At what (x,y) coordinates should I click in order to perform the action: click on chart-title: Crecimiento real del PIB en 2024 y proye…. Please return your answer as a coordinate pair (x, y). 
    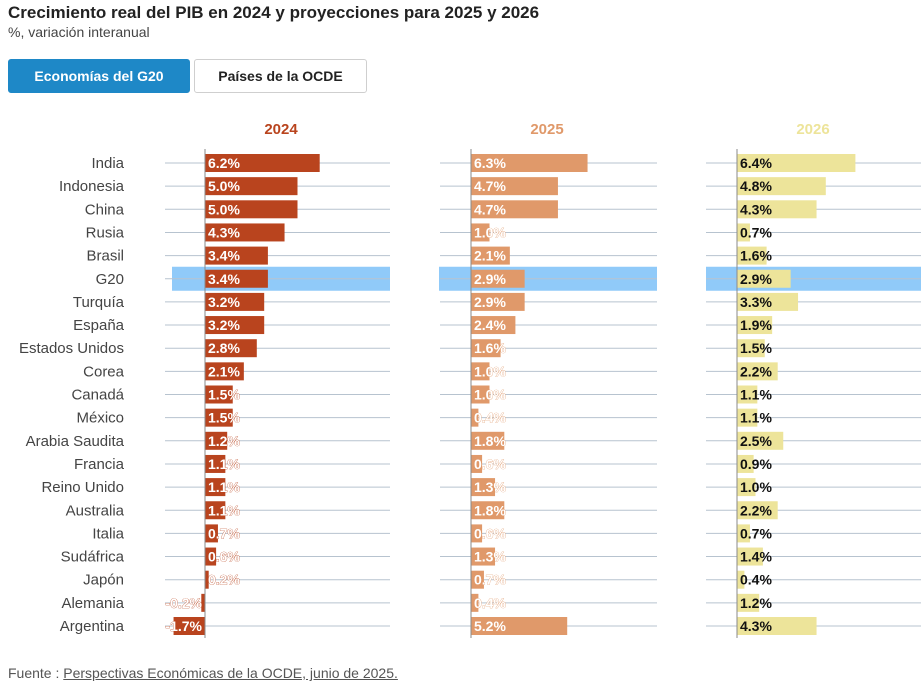
    Looking at the image, I should click on (274, 12).